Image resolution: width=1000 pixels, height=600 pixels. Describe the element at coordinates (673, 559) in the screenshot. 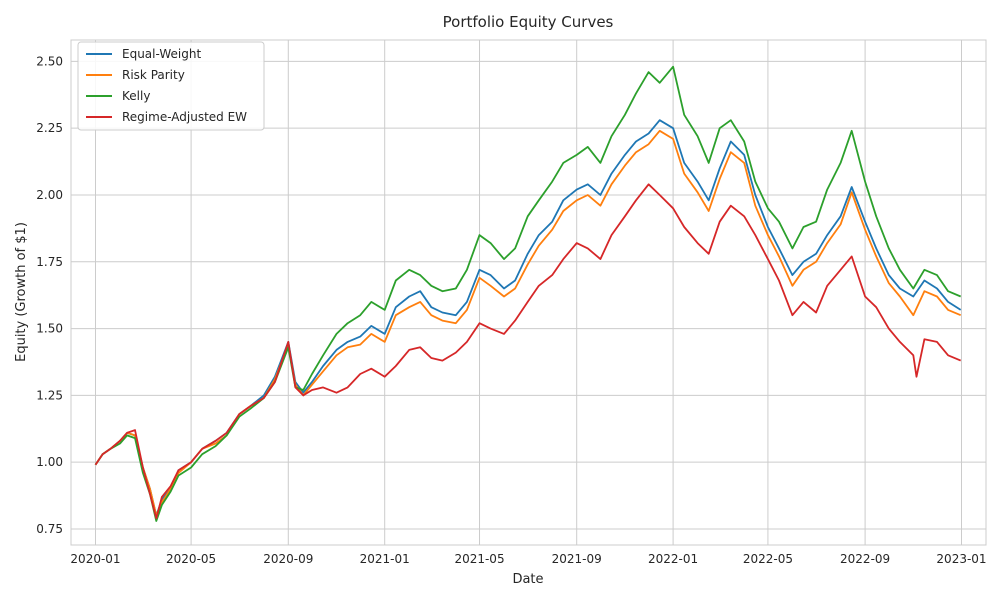

I see `x-tick-label: 2022-01` at that location.